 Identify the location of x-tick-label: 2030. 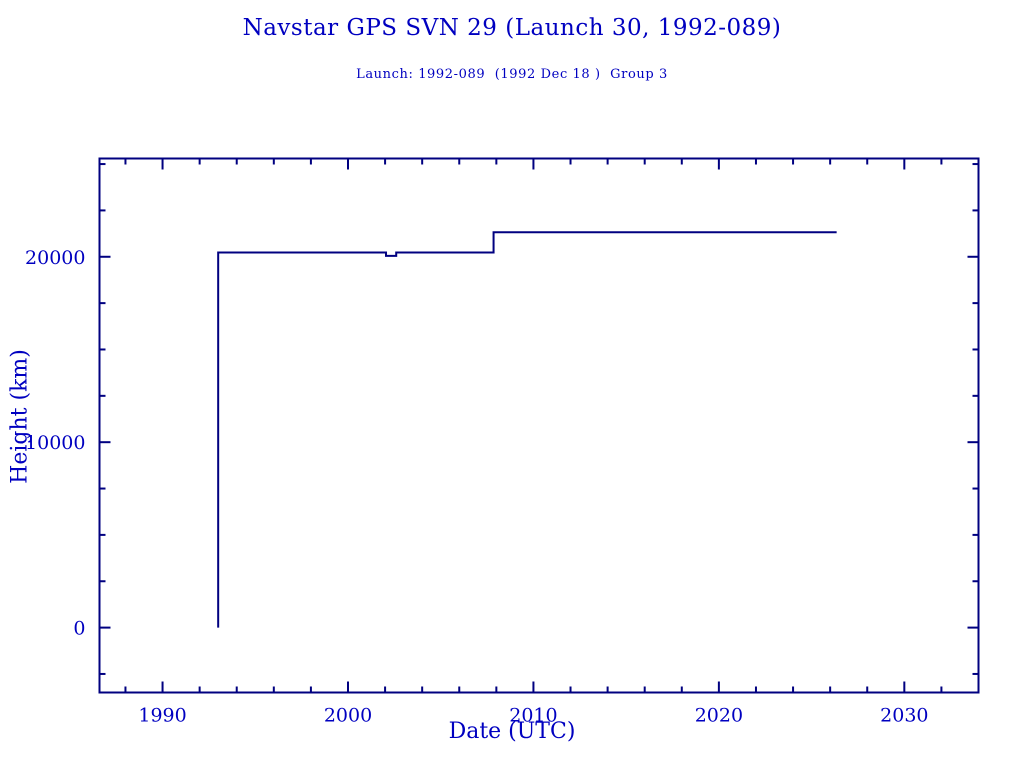
(904, 716).